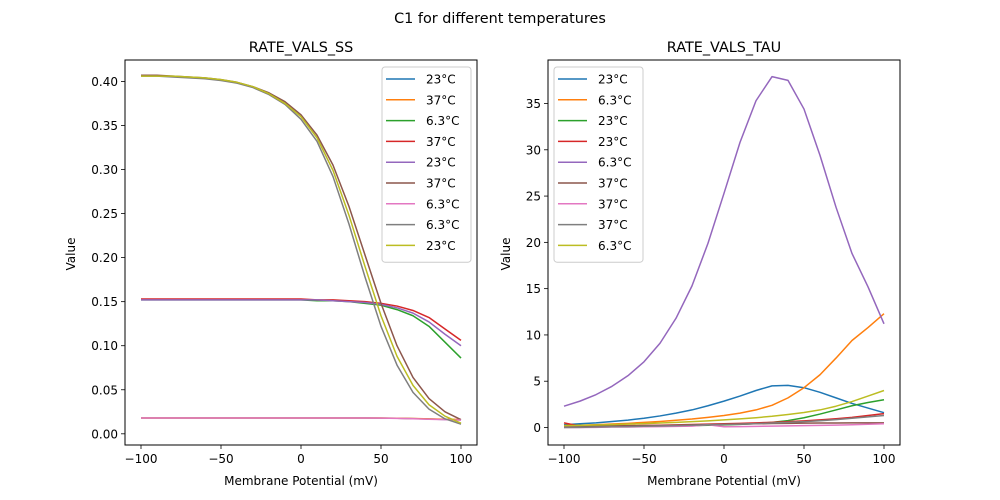 The height and width of the screenshot is (500, 1000). I want to click on subplot-title: RATE_VALS_TAU, so click(724, 48).